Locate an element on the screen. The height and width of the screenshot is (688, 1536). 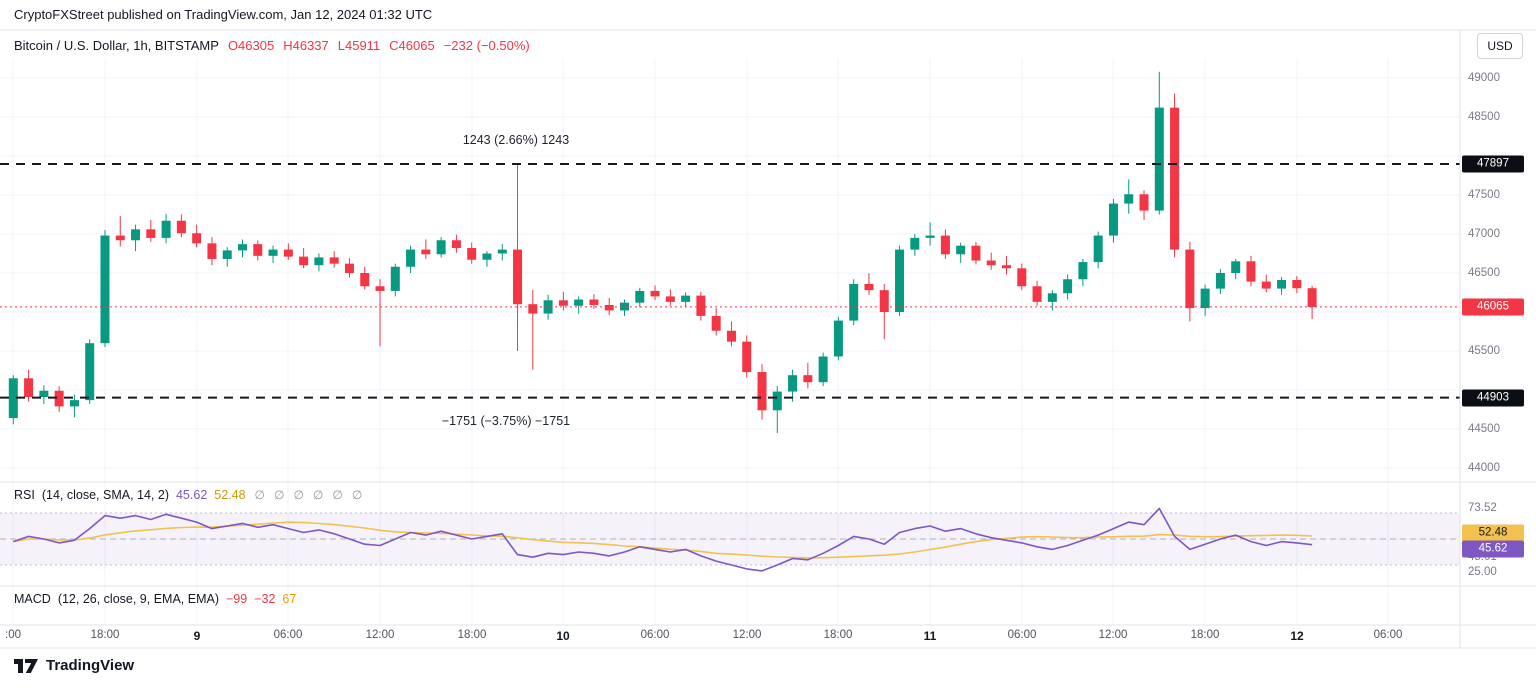
last-price-label: 46065 is located at coordinates (1493, 307).